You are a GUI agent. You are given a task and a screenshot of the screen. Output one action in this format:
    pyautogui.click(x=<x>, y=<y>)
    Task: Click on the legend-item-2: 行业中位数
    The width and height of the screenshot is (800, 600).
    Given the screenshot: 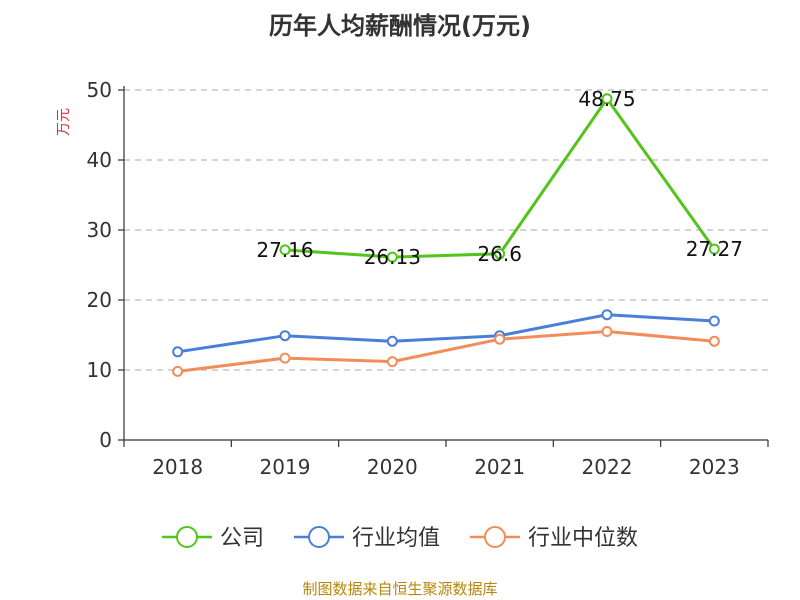 What is the action you would take?
    pyautogui.click(x=554, y=538)
    